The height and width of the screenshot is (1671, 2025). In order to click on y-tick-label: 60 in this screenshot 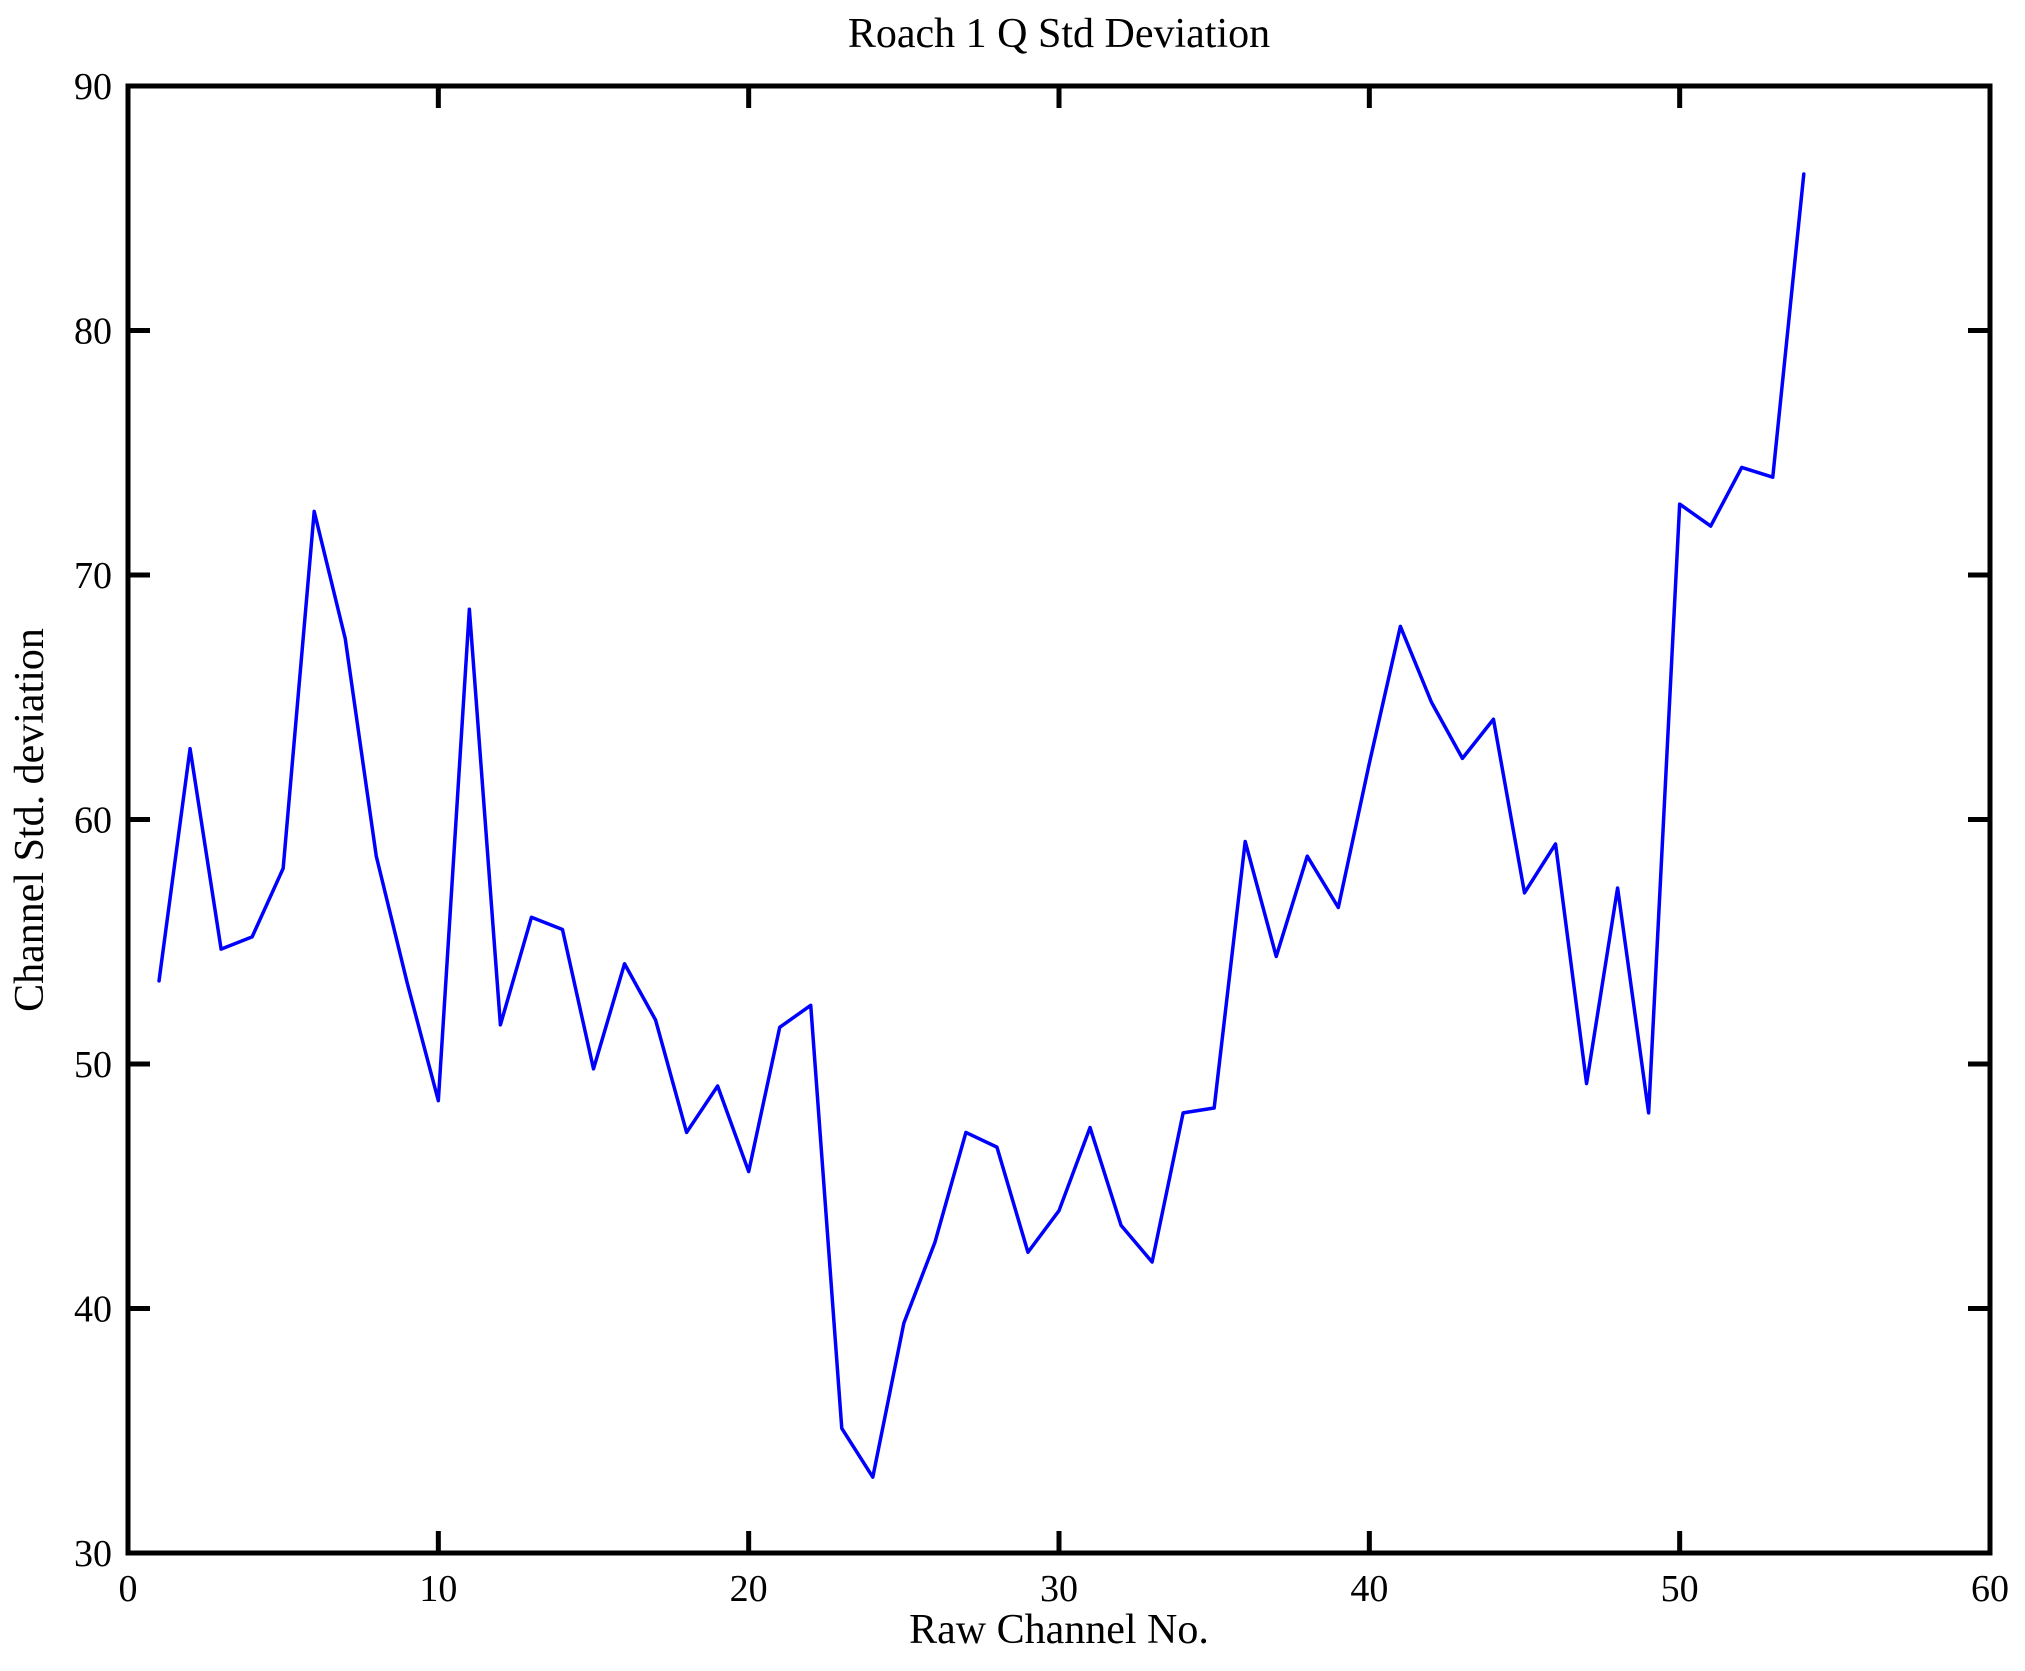, I will do `click(93, 821)`.